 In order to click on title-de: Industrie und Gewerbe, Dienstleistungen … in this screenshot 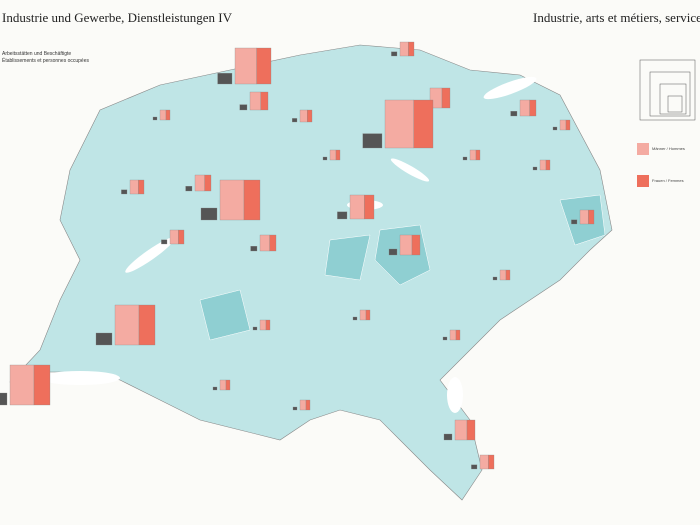, I will do `click(117, 17)`.